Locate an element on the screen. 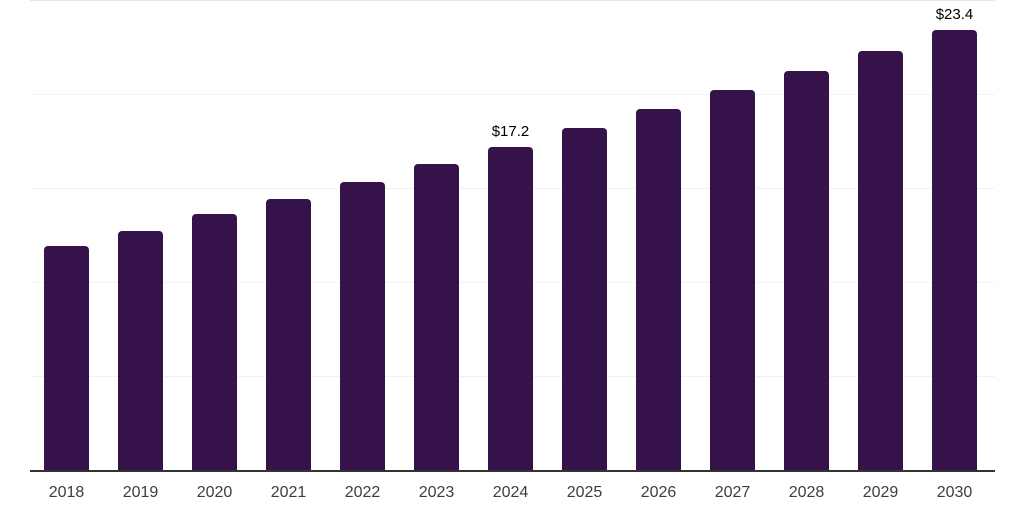 Image resolution: width=1024 pixels, height=512 pixels. x-tick-label-2024: 2024 is located at coordinates (510, 492).